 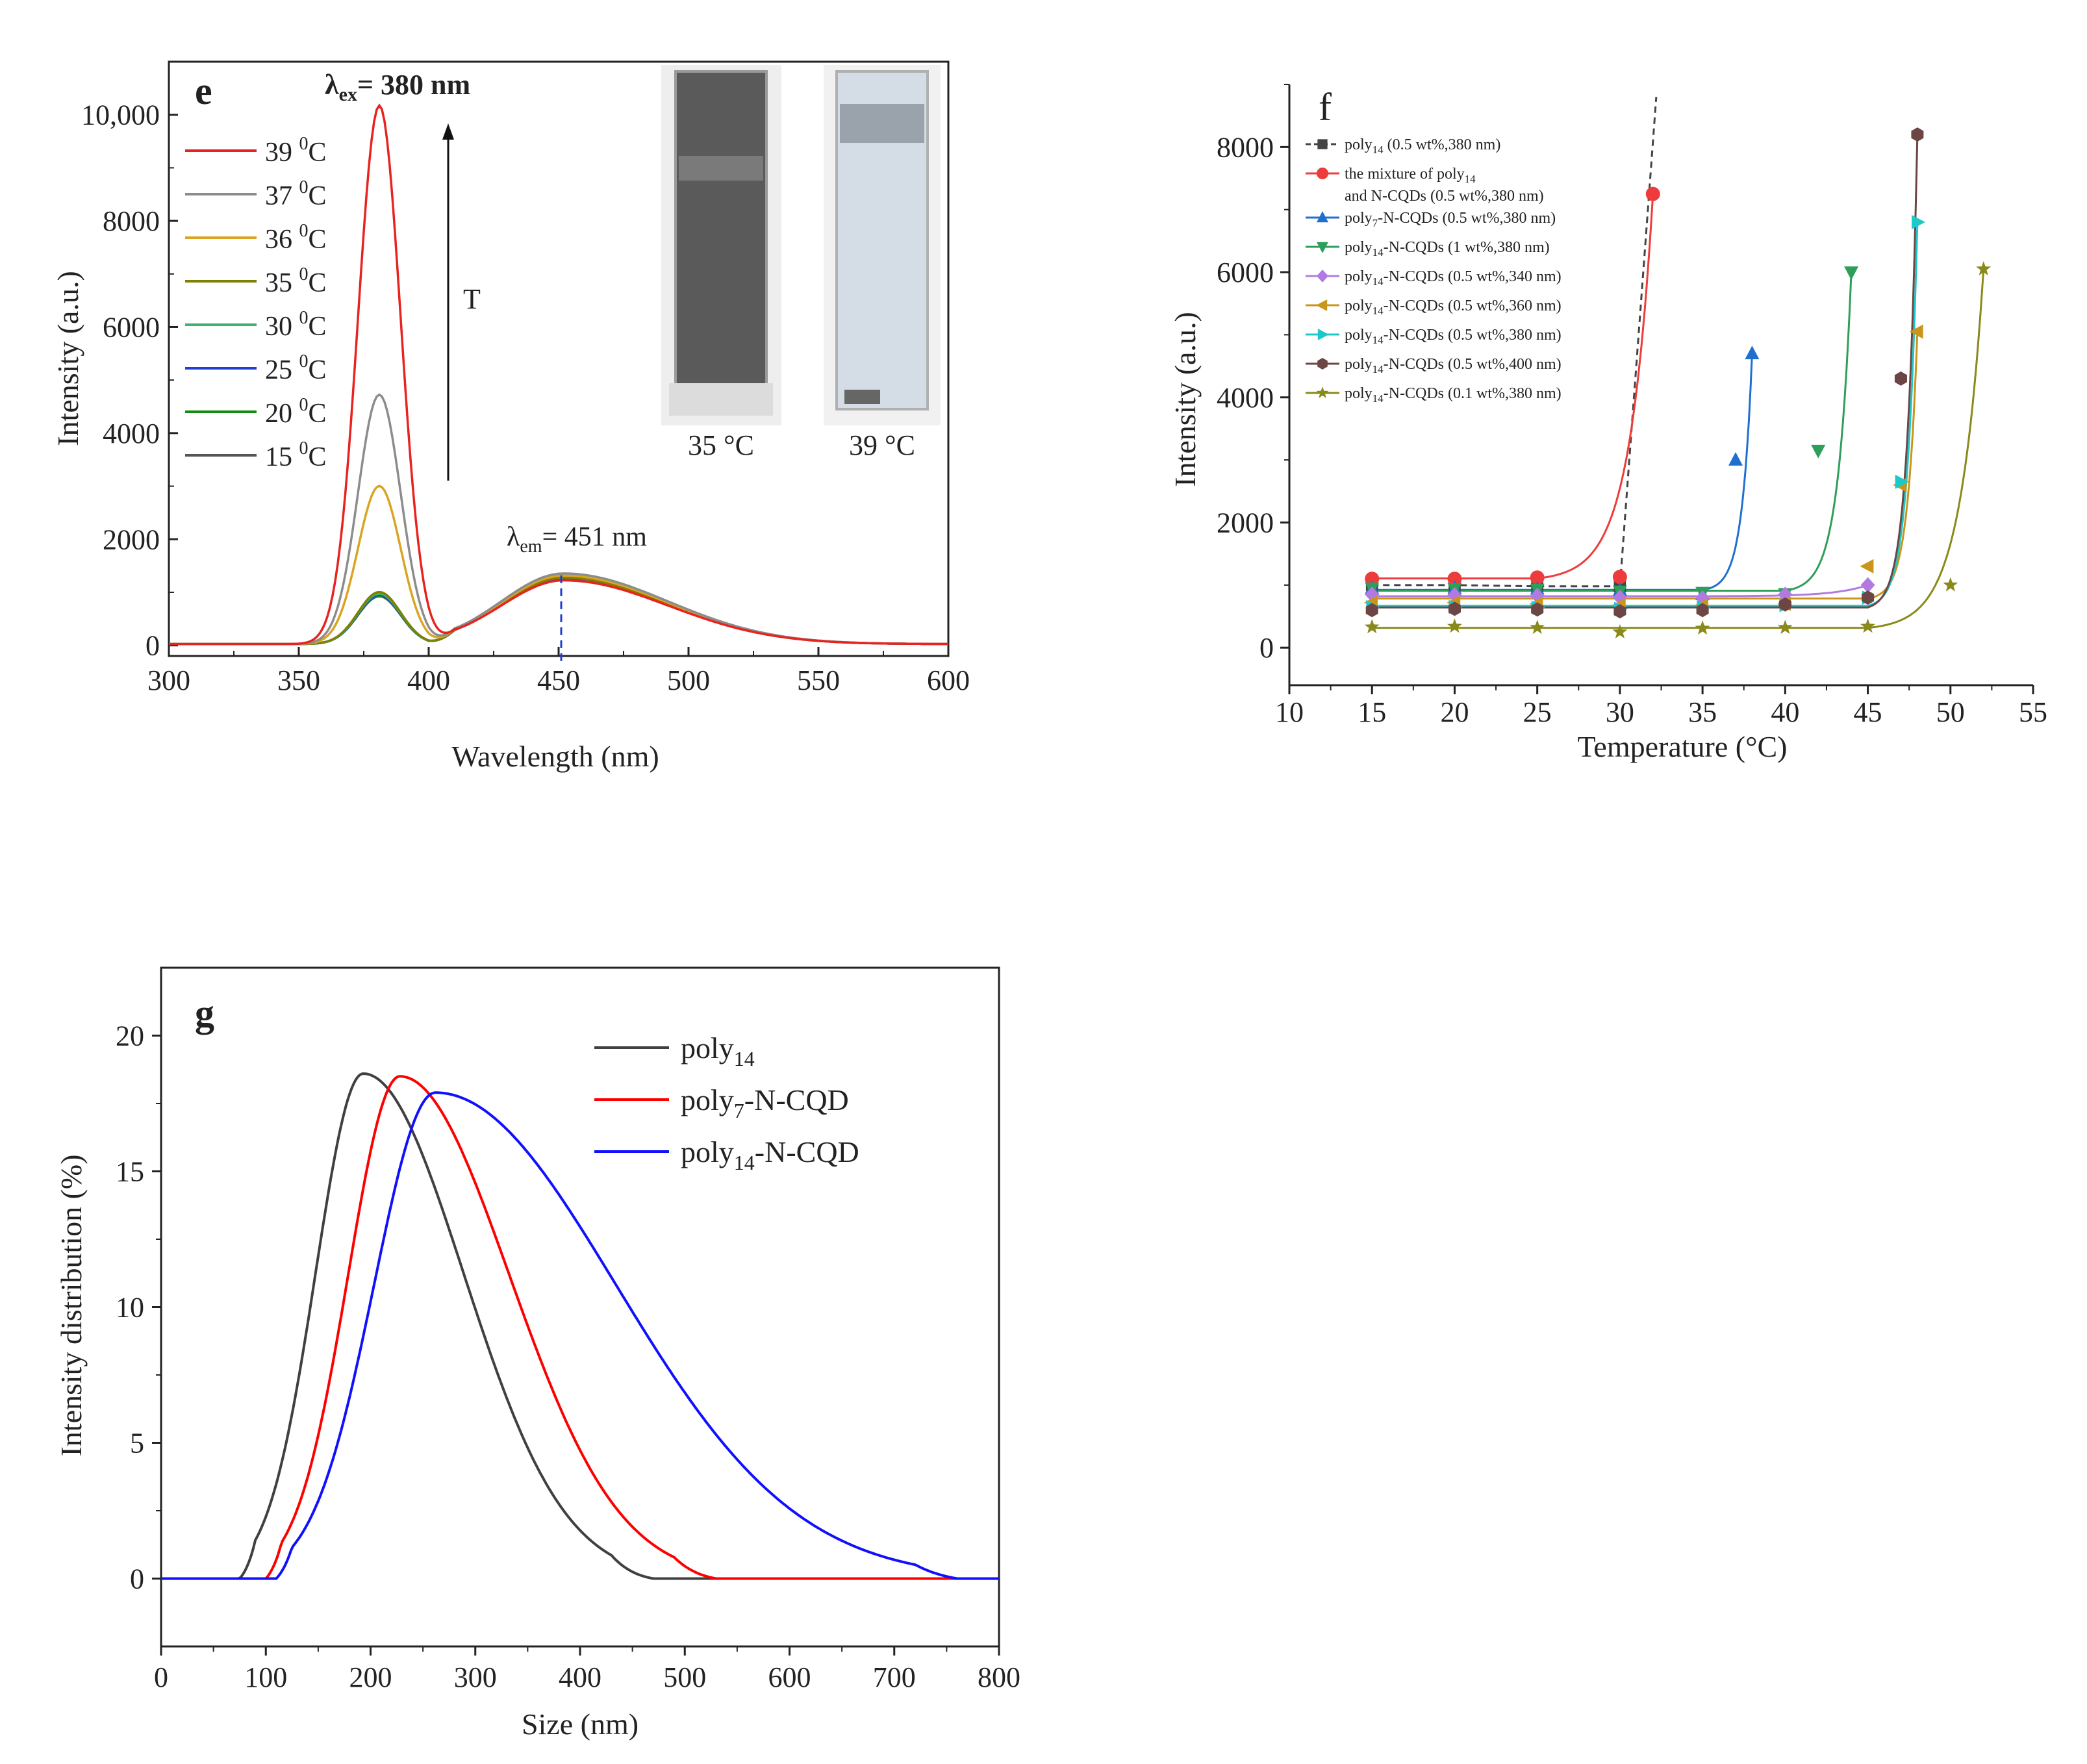 I want to click on panel-e-legend-temp: 39, so click(x=282, y=153).